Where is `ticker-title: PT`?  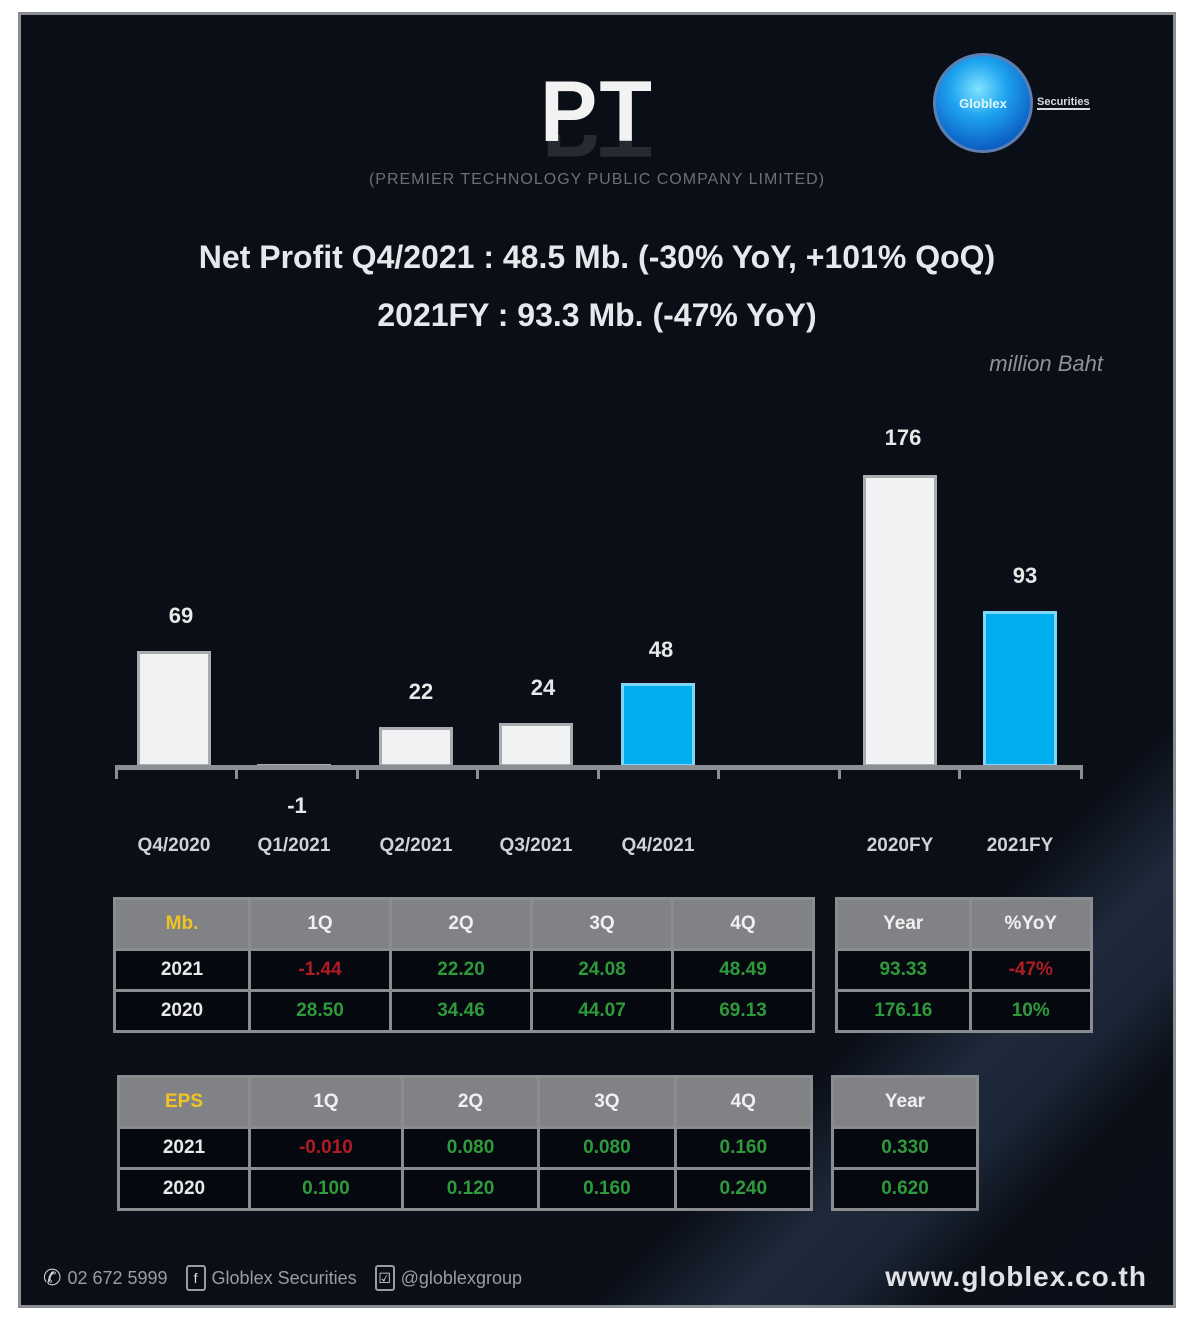 ticker-title: PT is located at coordinates (597, 112).